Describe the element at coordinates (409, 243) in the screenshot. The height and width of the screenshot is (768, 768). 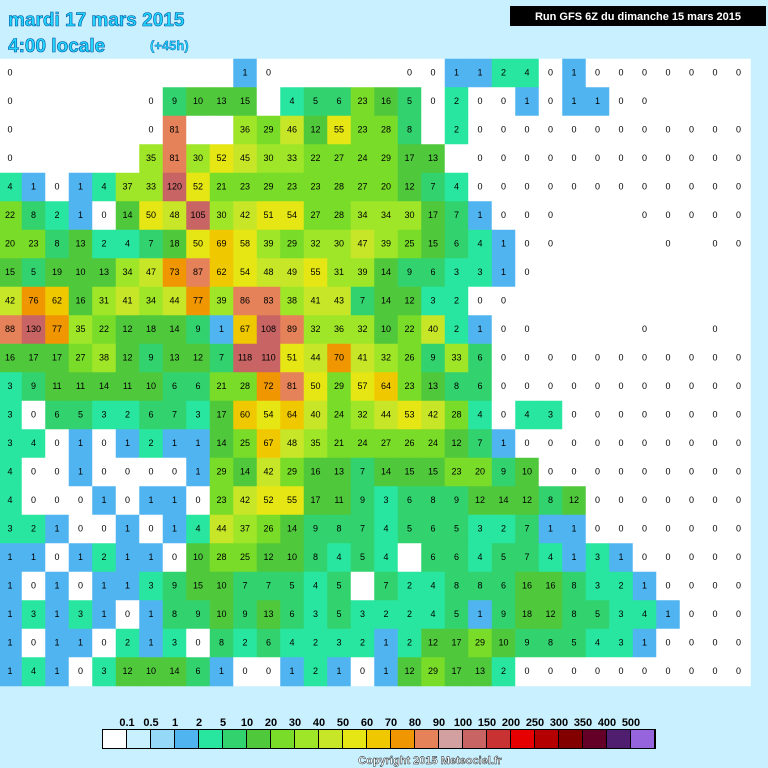
I see `grid-value: 25` at that location.